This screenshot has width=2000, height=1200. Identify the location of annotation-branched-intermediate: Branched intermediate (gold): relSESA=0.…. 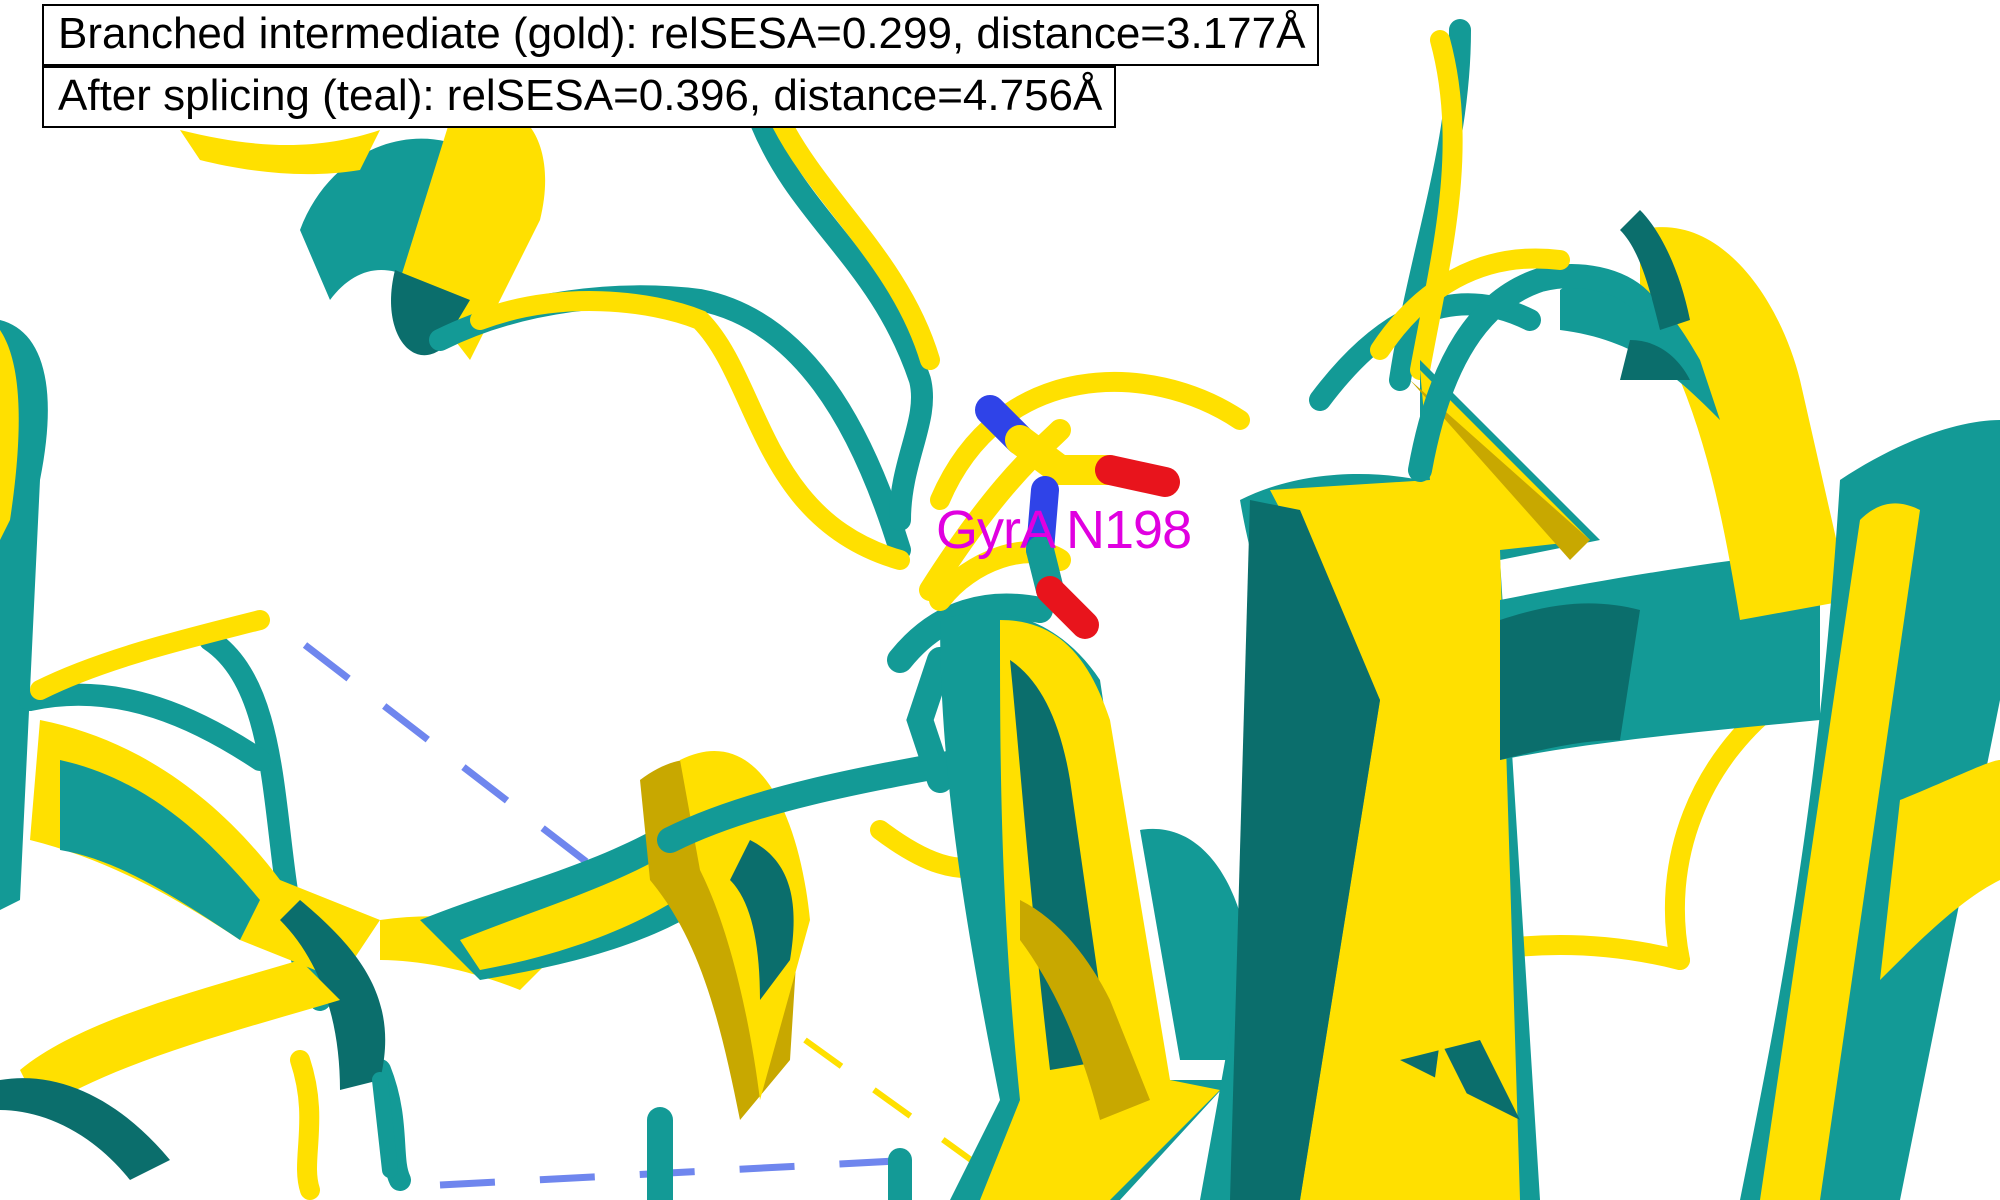
(681, 35).